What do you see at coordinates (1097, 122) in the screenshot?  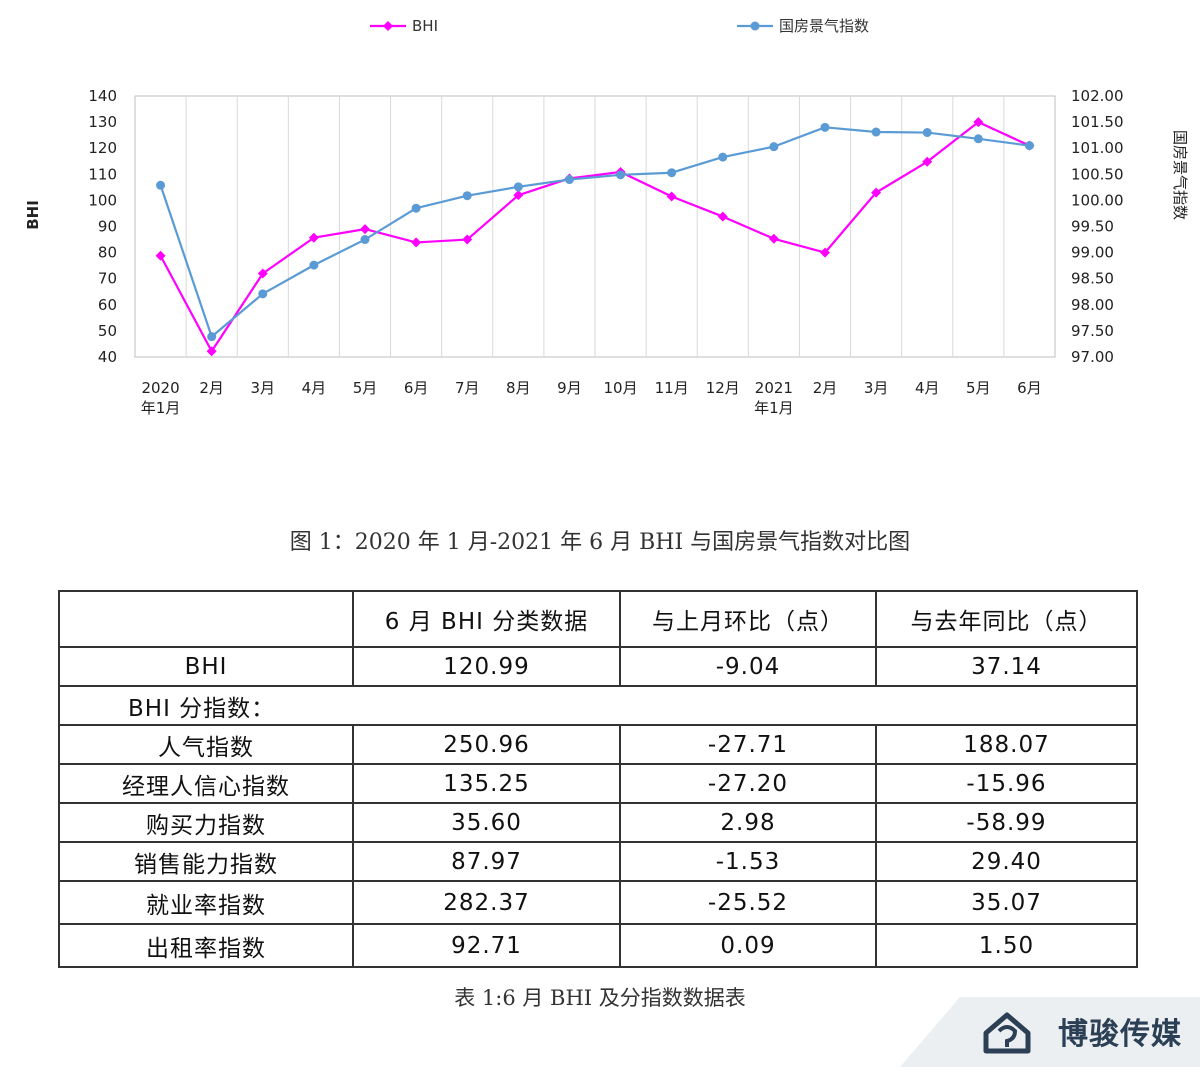 I see `y-right-tick-label: 101.50` at bounding box center [1097, 122].